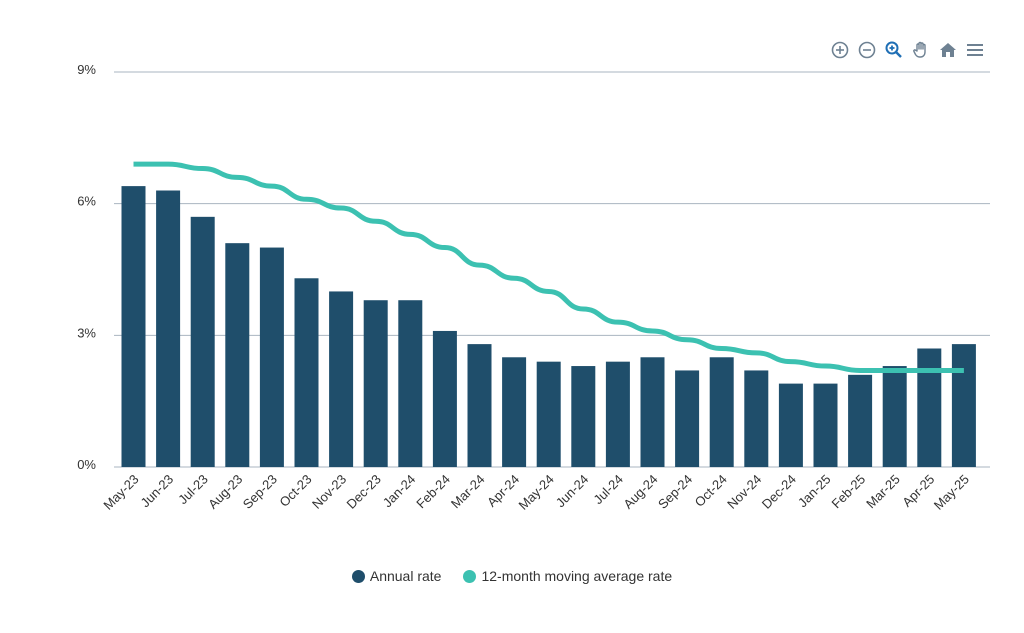  Describe the element at coordinates (468, 492) in the screenshot. I see `x-tick-label: Mar-24` at that location.